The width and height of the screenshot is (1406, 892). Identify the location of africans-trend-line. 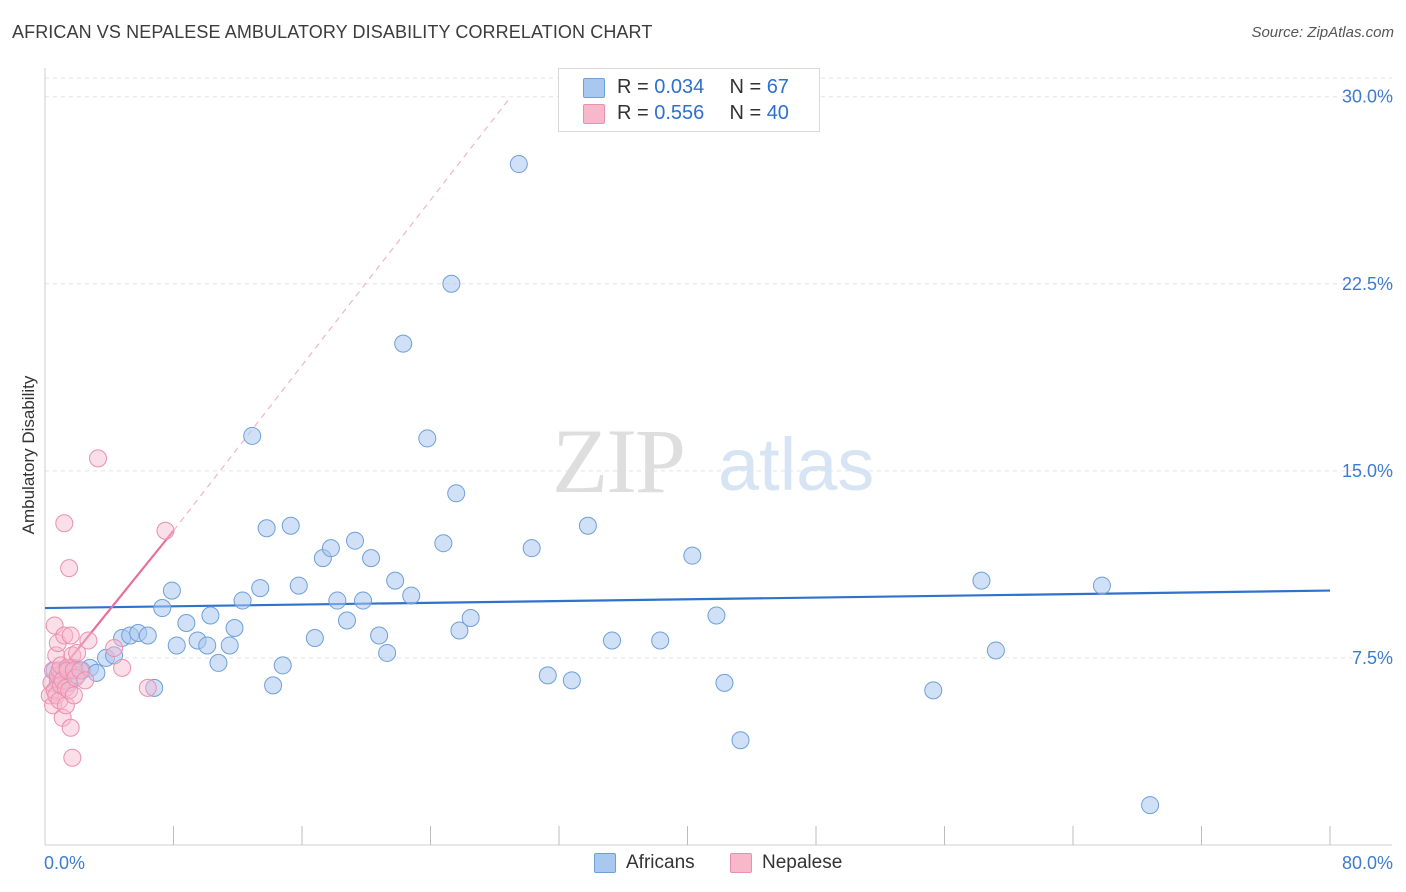
(687, 599).